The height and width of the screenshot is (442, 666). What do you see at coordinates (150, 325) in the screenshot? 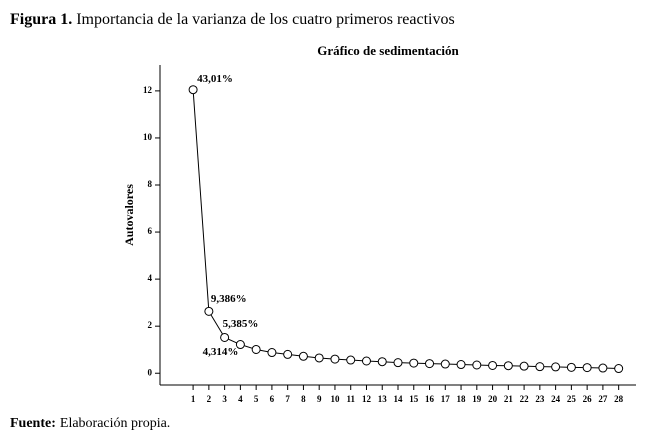
I see `y-tick-label: 2` at bounding box center [150, 325].